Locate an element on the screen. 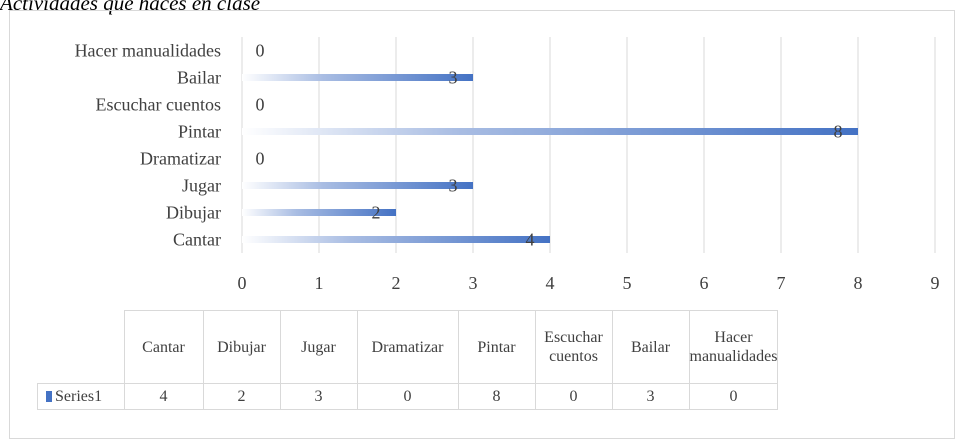 This screenshot has width=957, height=441. data-table-header: Pintar is located at coordinates (496, 347).